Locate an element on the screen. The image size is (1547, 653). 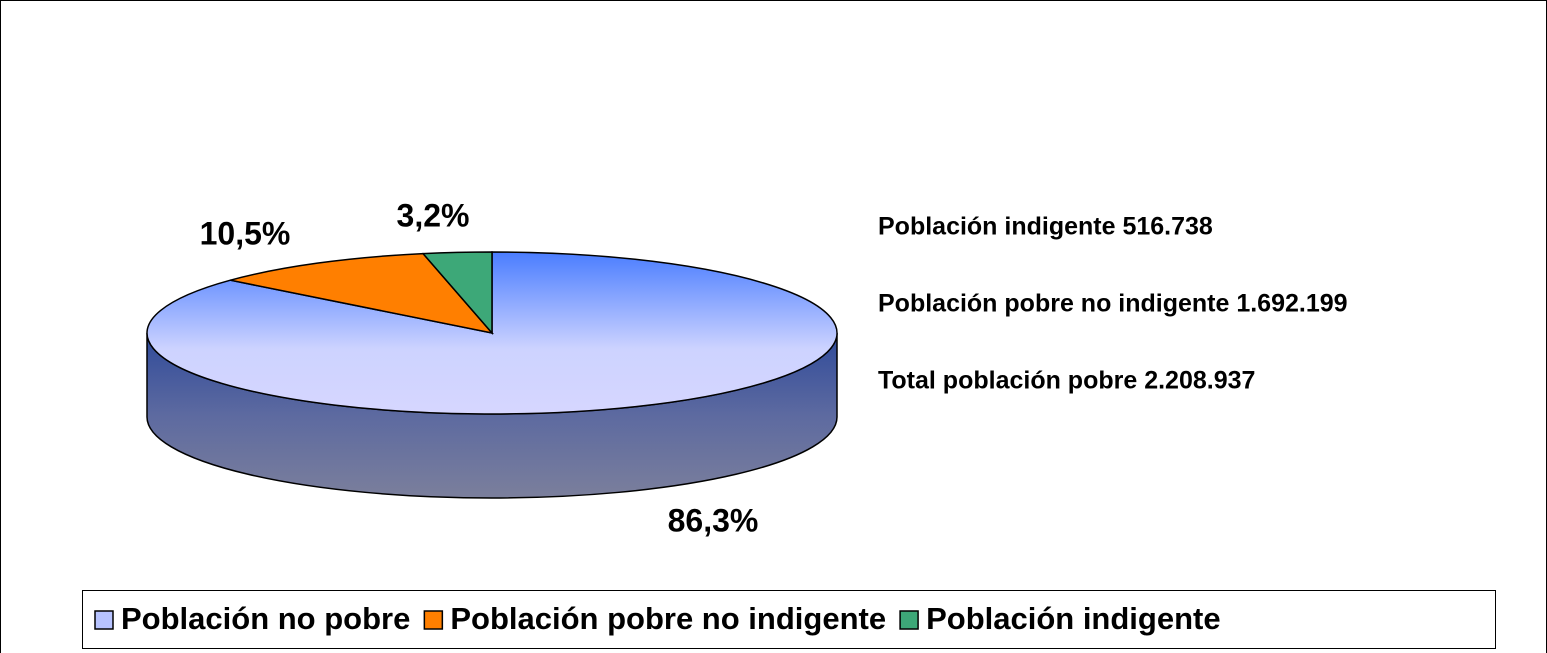
data-label: 86,3% is located at coordinates (713, 520).